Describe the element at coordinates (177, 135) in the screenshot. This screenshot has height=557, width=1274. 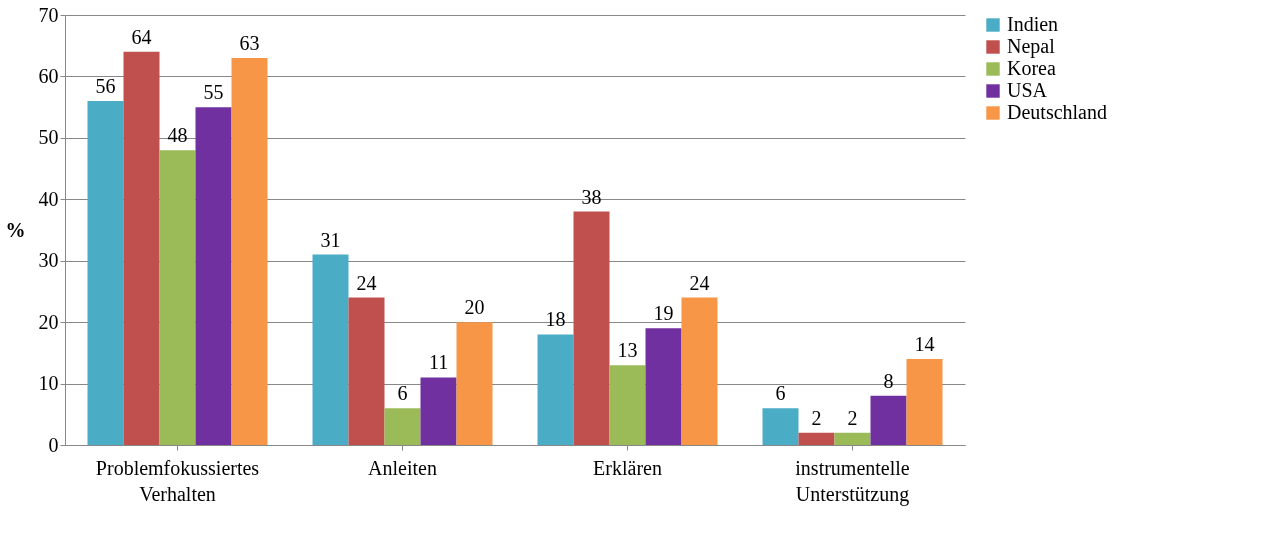
I see `data-label: 48` at that location.